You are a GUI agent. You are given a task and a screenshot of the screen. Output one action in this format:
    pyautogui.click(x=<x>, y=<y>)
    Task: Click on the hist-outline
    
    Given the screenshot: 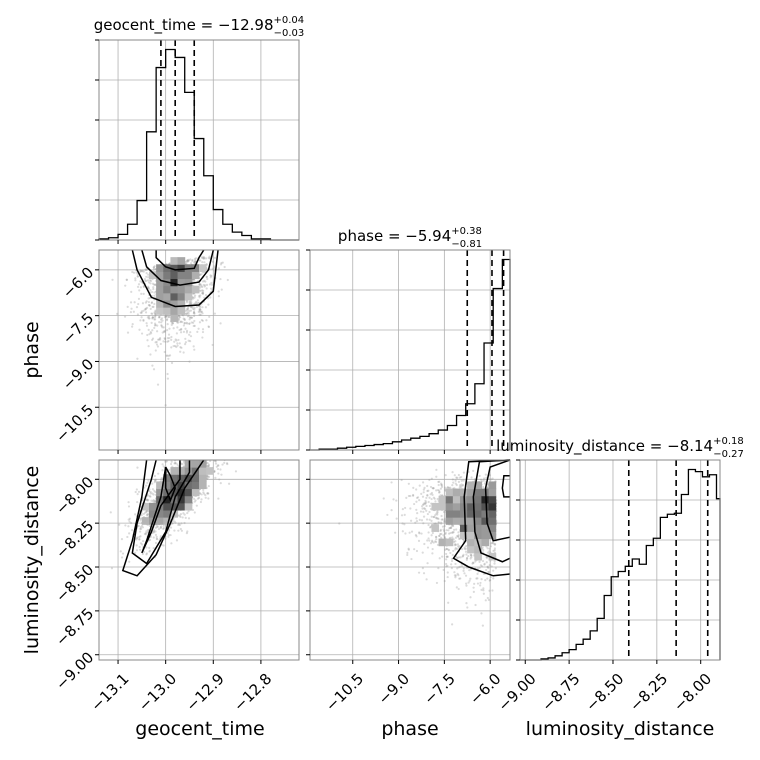 What is the action you would take?
    pyautogui.click(x=620, y=564)
    